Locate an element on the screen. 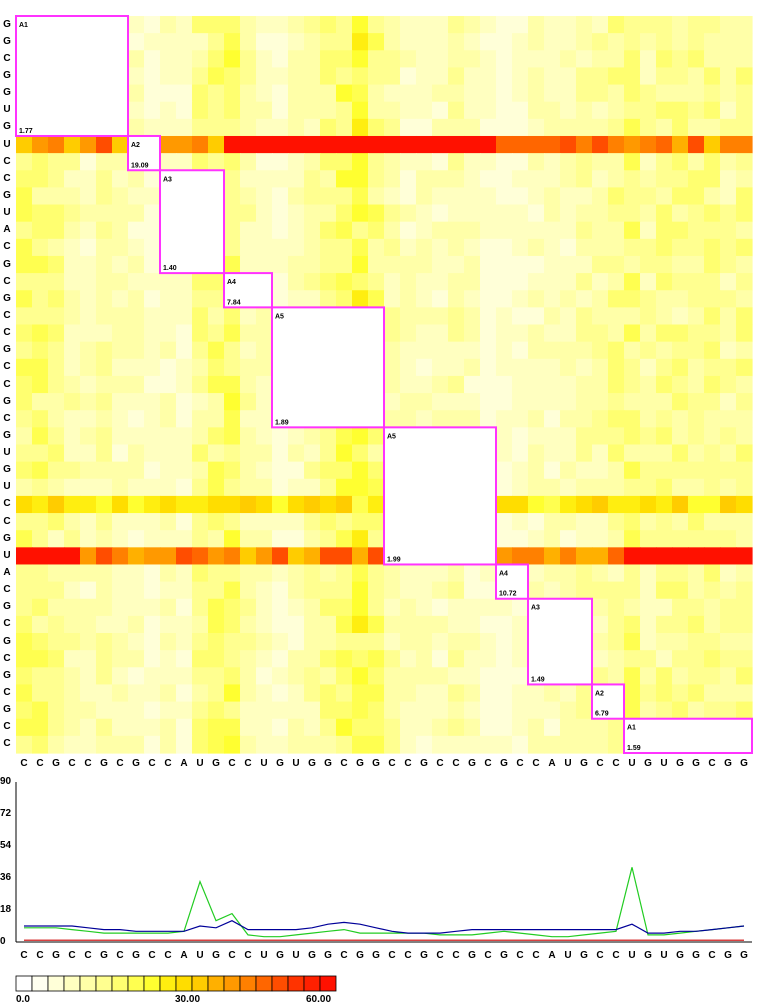  column-base-label: A is located at coordinates (552, 763).